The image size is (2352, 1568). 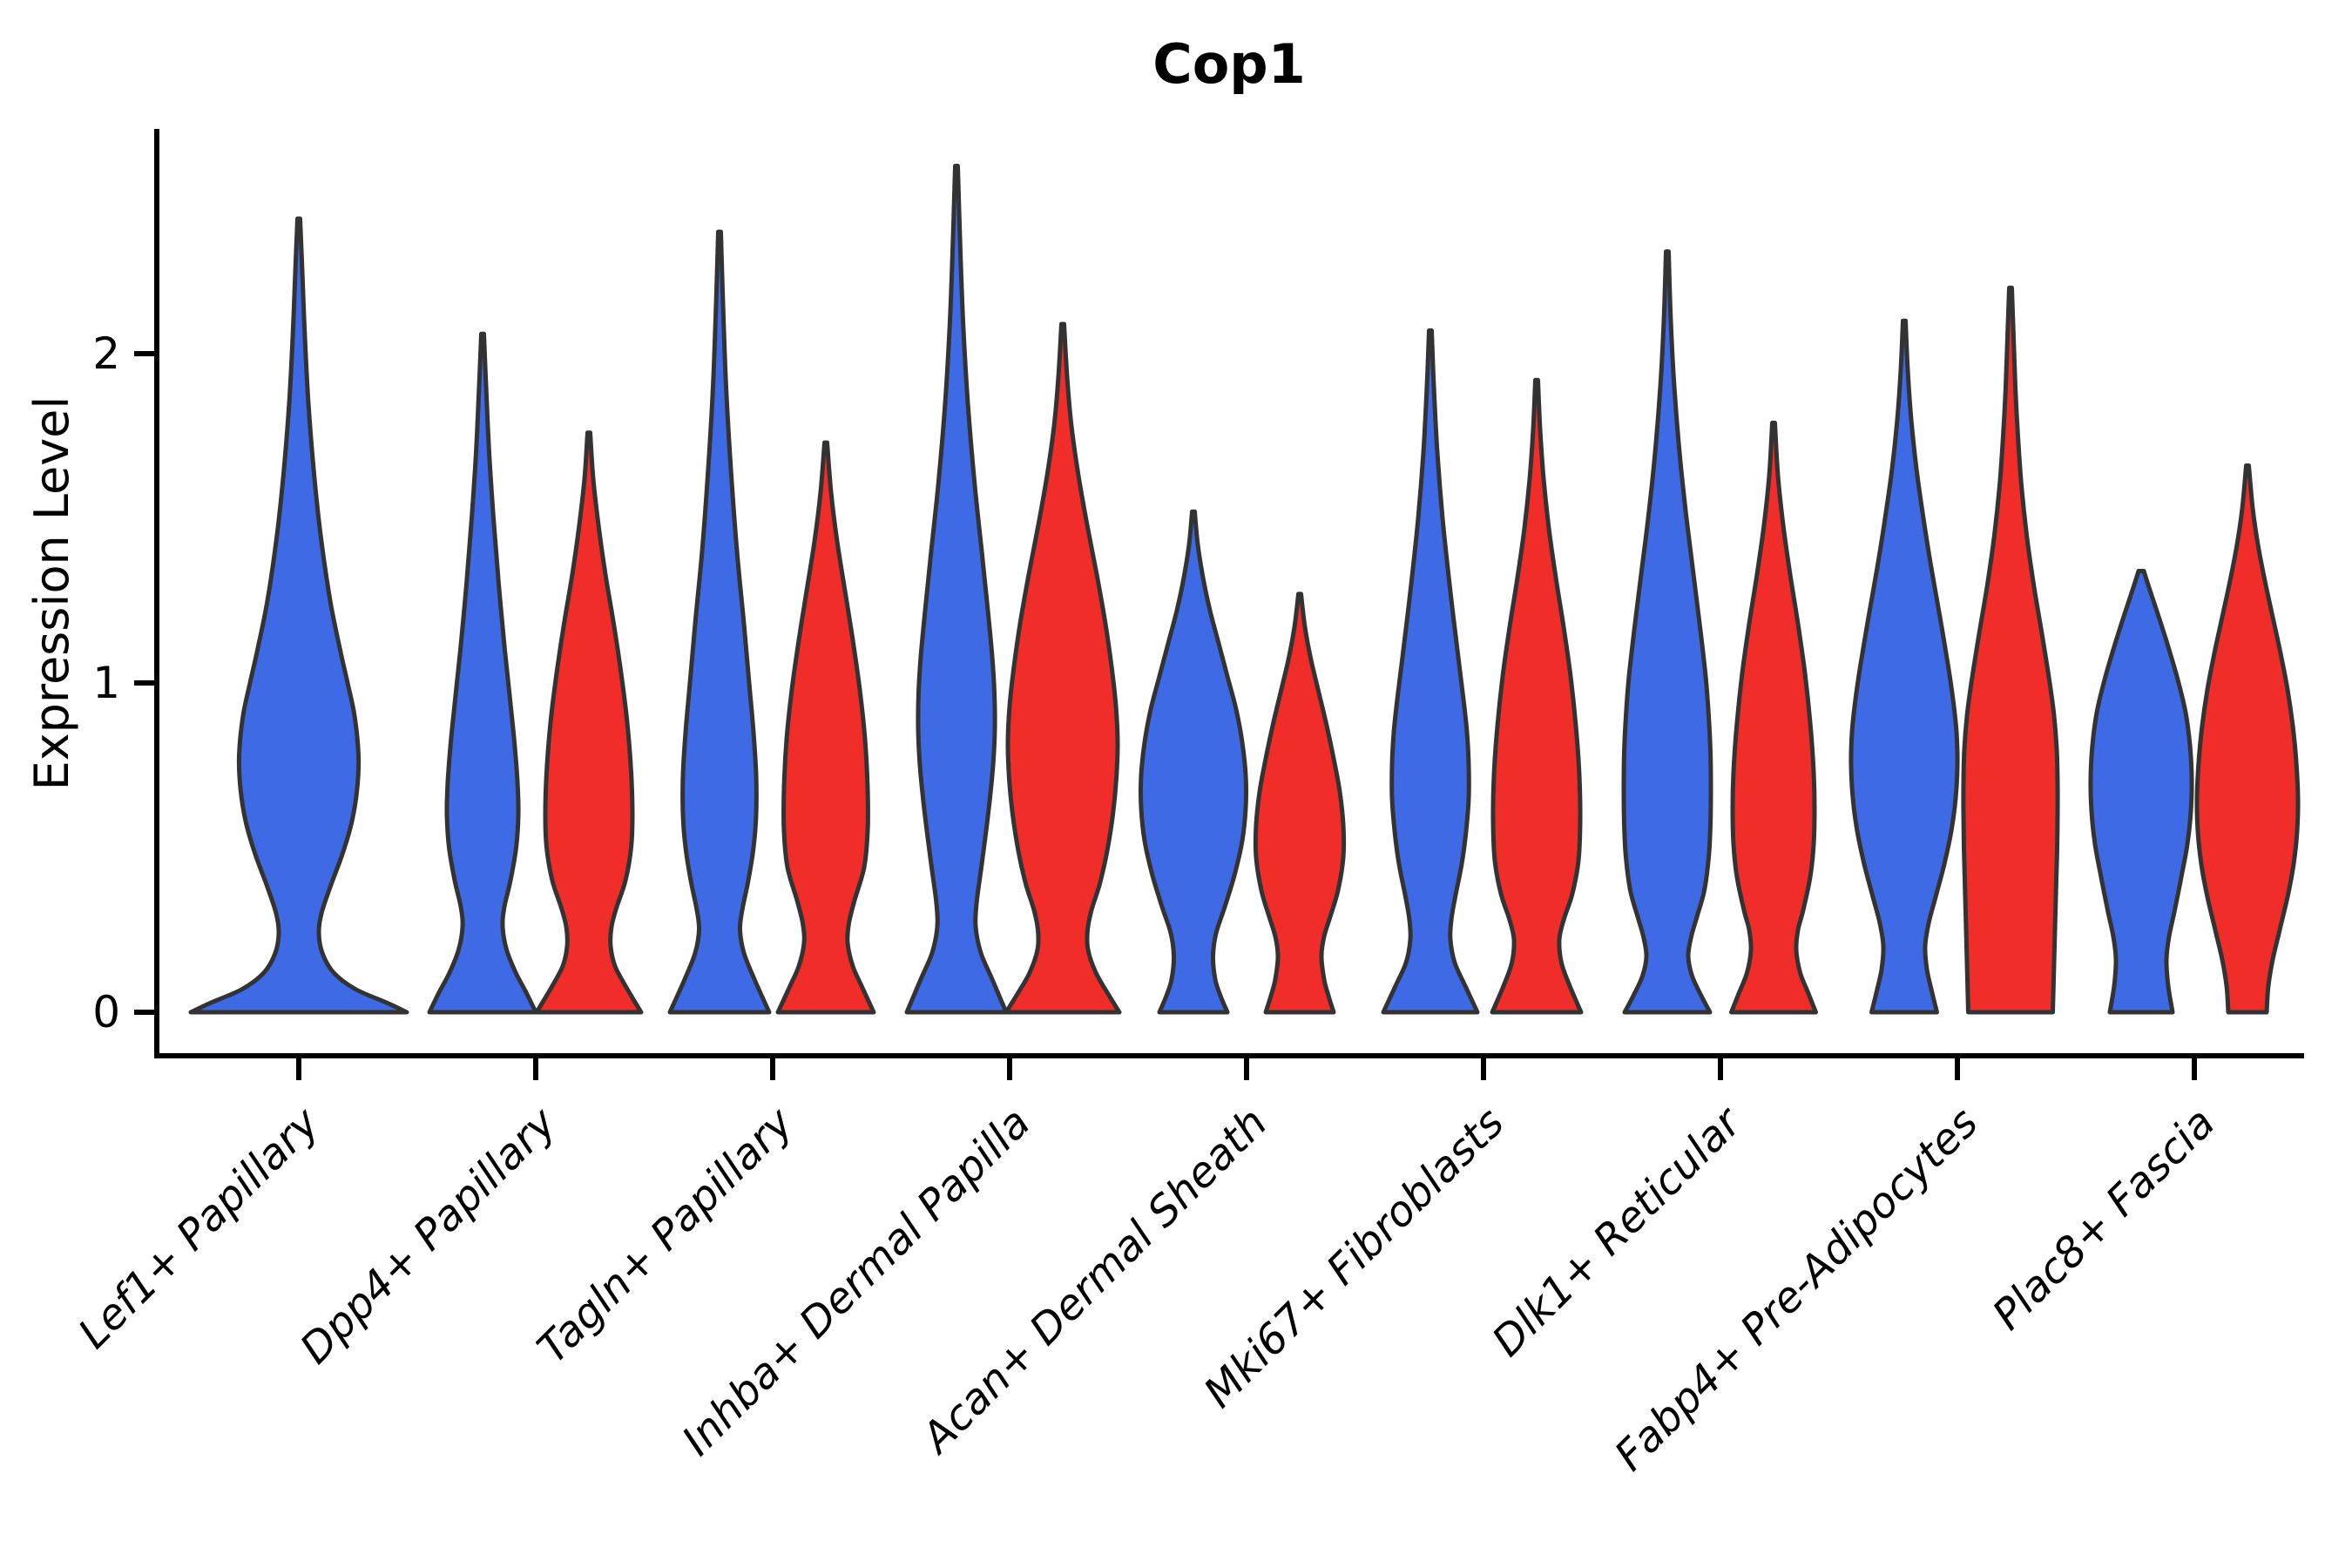 I want to click on violin-inhba-dermal-papilla-red, so click(x=1063, y=668).